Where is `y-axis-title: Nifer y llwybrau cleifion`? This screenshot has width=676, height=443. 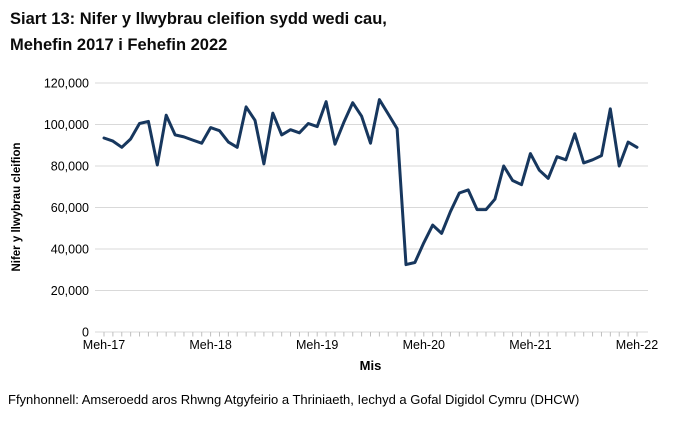 y-axis-title: Nifer y llwybrau cleifion is located at coordinates (17, 206).